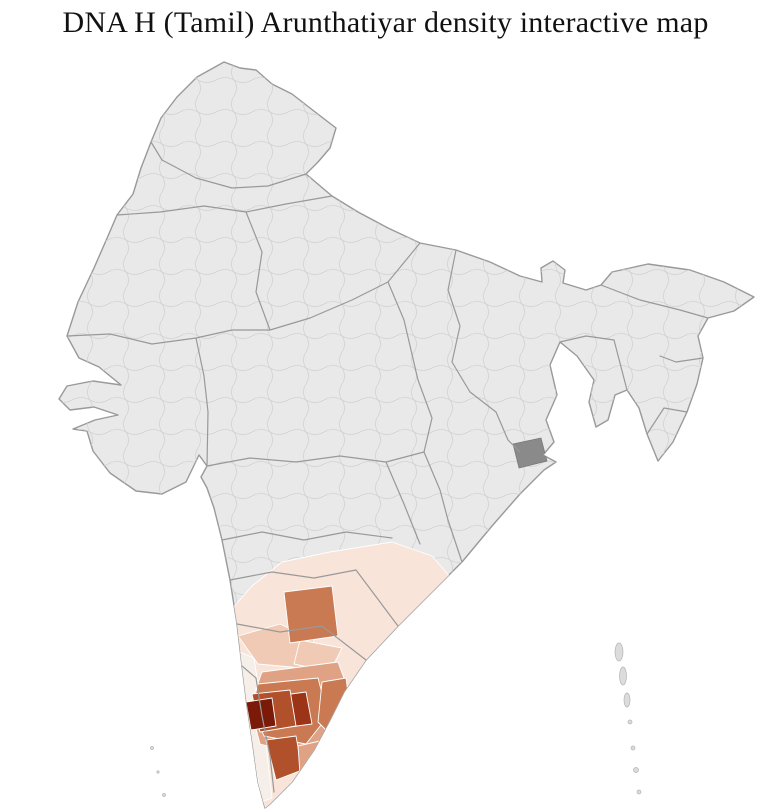 The width and height of the screenshot is (771, 812). What do you see at coordinates (530, 453) in the screenshot?
I see `district-region-no-data-gray` at bounding box center [530, 453].